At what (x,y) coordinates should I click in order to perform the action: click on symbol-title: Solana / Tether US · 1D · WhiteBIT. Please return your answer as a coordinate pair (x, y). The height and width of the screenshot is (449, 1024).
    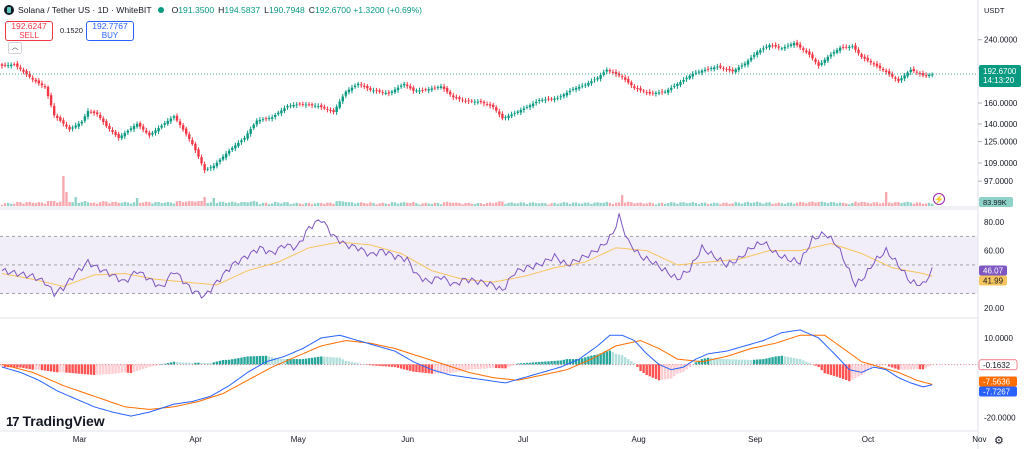
    Looking at the image, I should click on (85, 10).